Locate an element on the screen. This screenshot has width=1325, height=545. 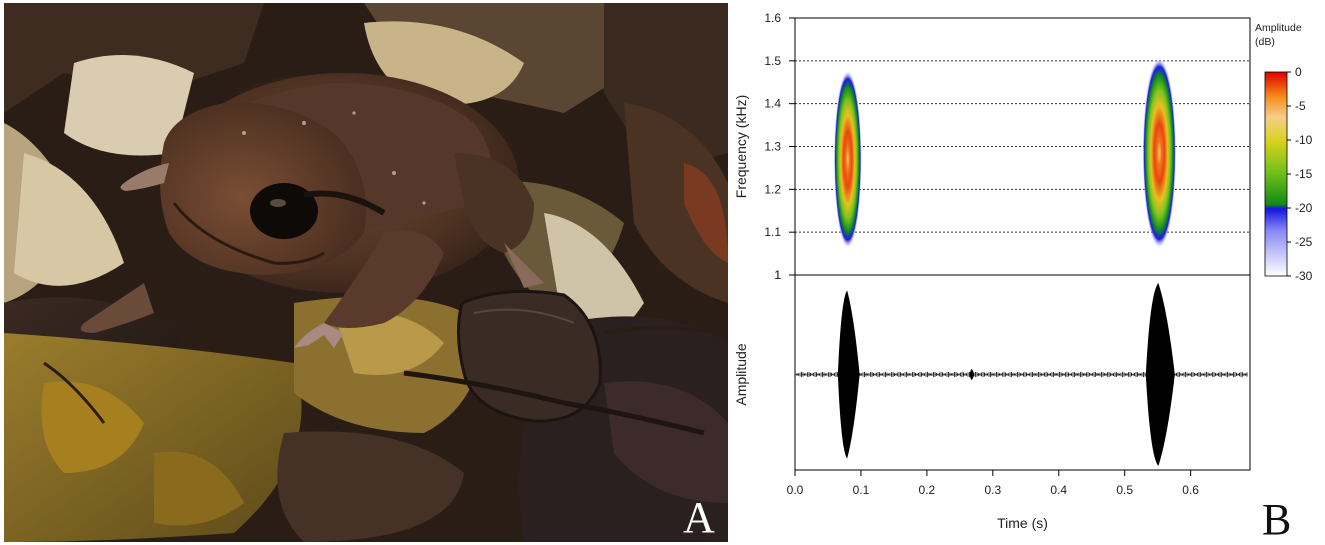
colorbar-unit: (dB) is located at coordinates (1265, 42).